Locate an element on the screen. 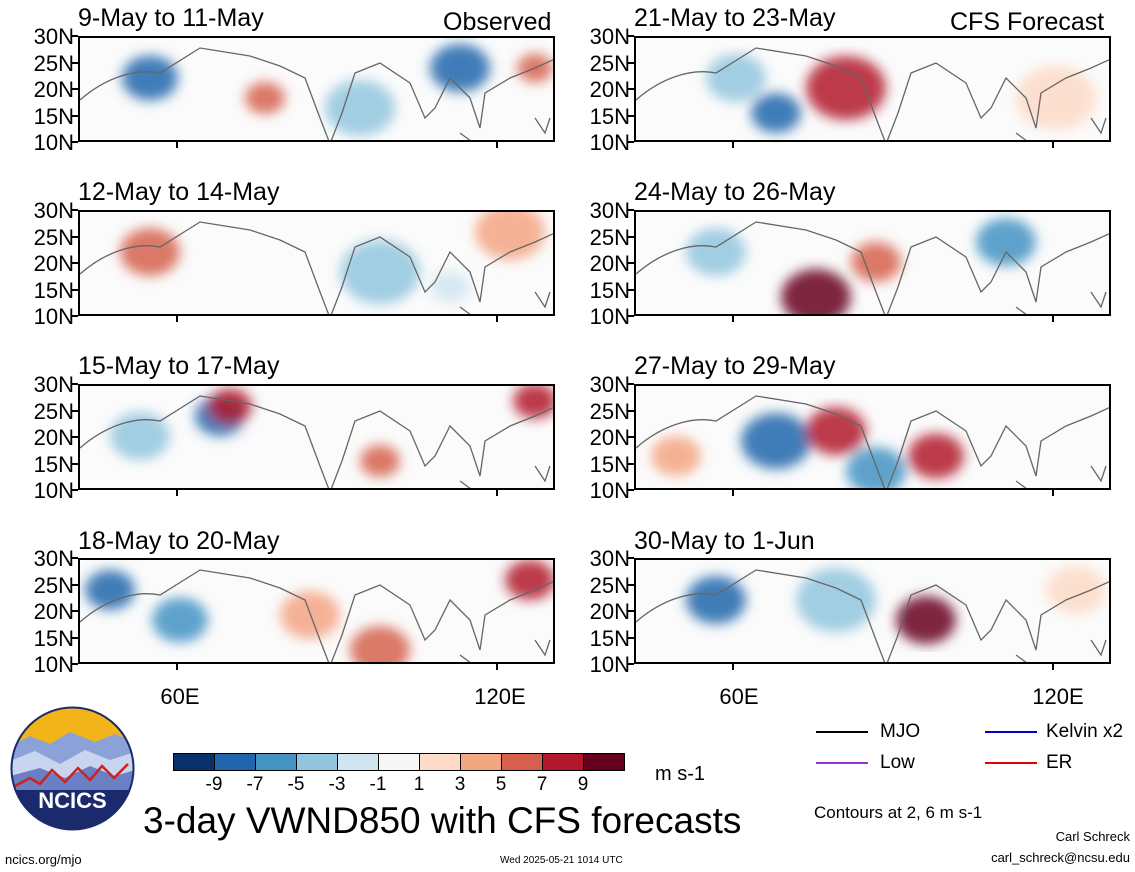 The image size is (1135, 872). ncics-logo: NCICS is located at coordinates (72, 768).